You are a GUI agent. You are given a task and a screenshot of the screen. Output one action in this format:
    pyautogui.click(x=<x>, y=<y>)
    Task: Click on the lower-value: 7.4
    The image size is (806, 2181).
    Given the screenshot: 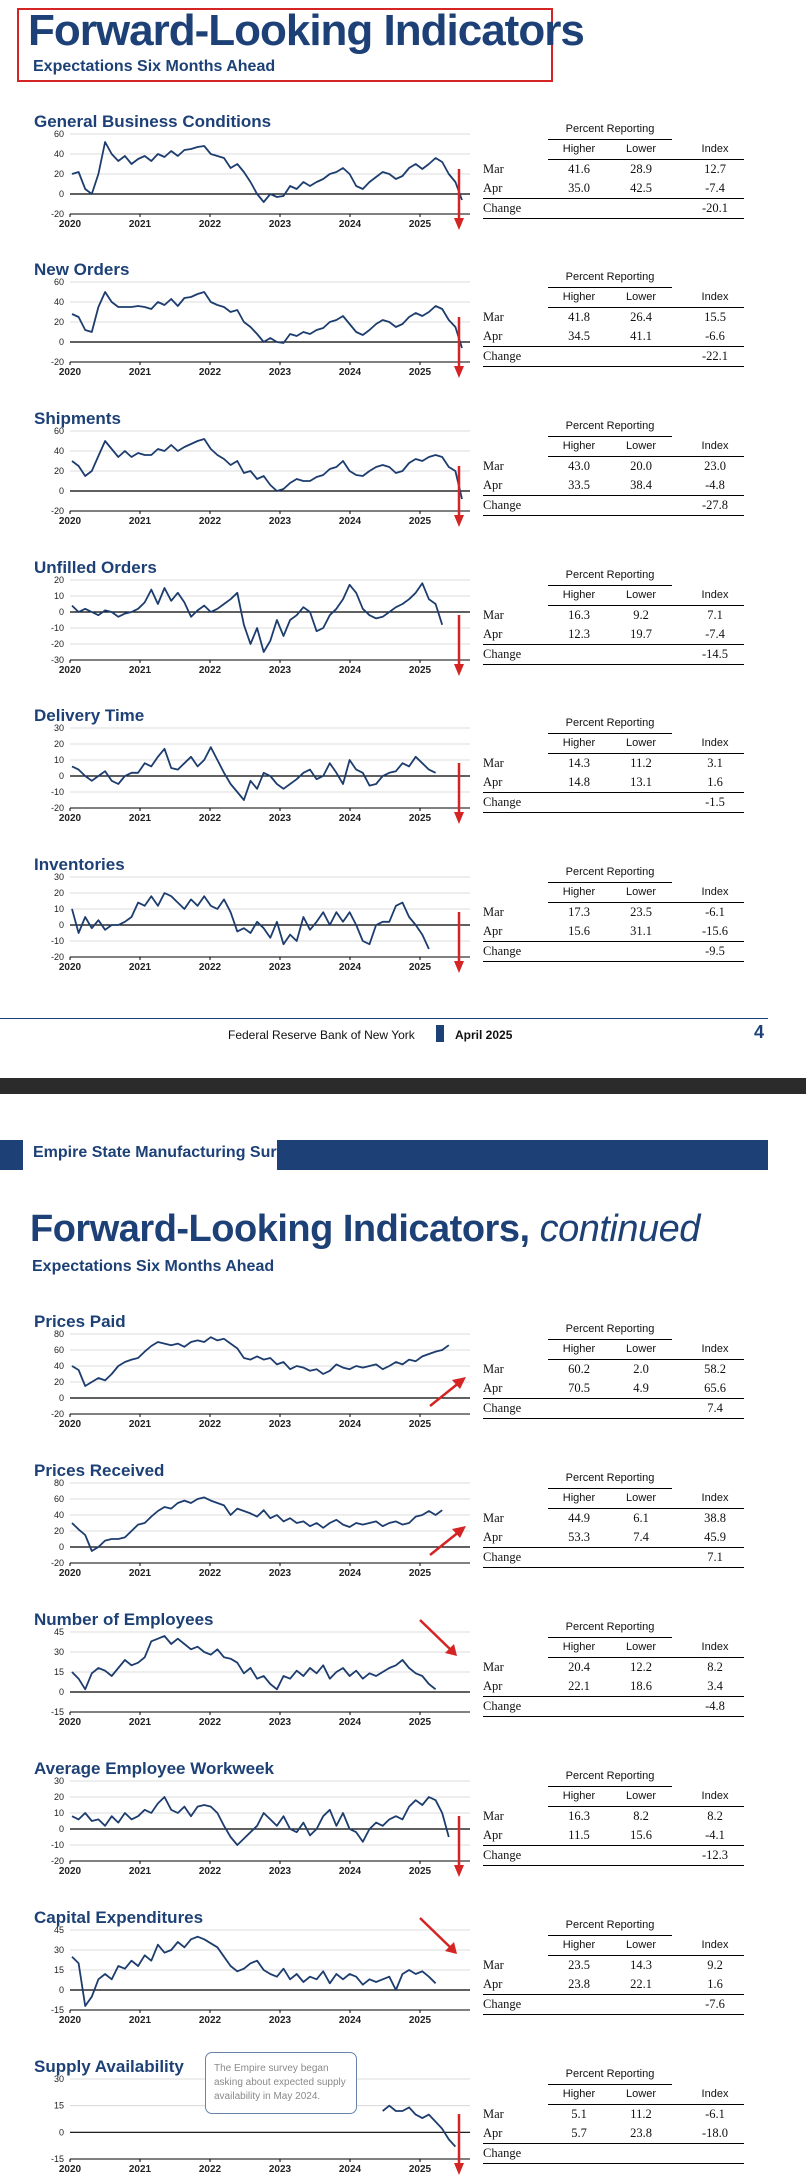 What is the action you would take?
    pyautogui.click(x=641, y=1537)
    